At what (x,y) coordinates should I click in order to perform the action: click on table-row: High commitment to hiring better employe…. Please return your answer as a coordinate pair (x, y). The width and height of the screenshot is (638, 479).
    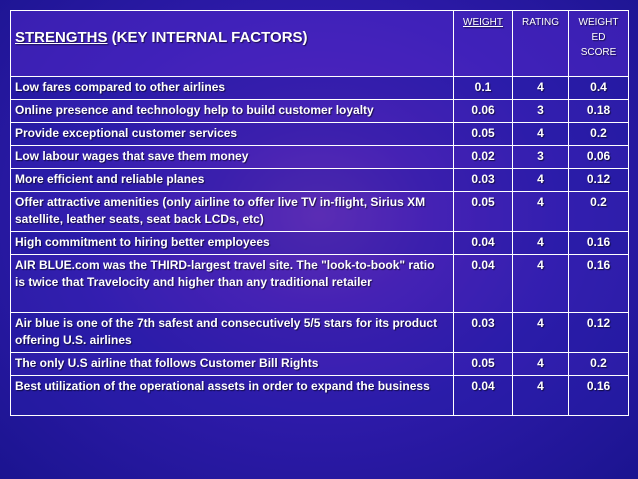
    Looking at the image, I should click on (319, 243).